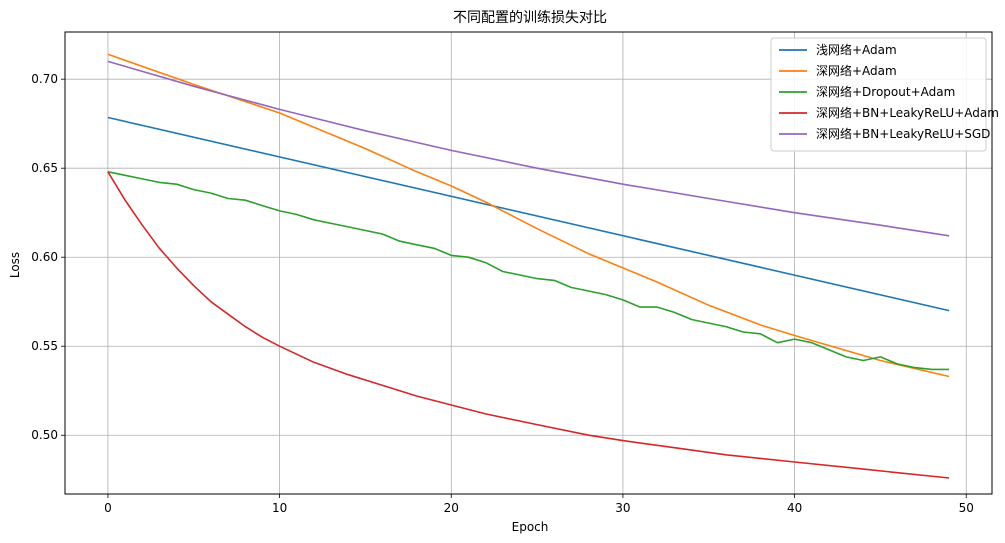  Describe the element at coordinates (622, 508) in the screenshot. I see `x-tick-label: 30` at that location.